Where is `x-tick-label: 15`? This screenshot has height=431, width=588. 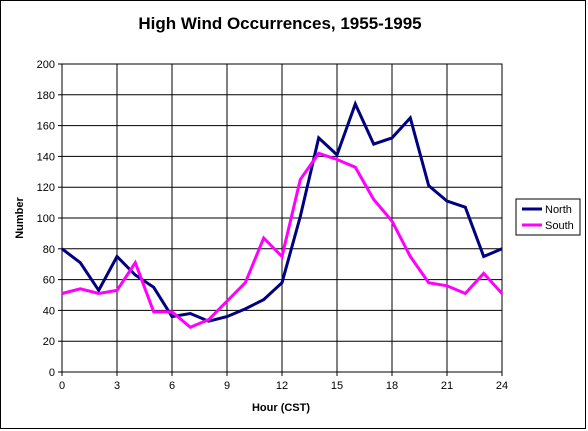
x-tick-label: 15 is located at coordinates (337, 386).